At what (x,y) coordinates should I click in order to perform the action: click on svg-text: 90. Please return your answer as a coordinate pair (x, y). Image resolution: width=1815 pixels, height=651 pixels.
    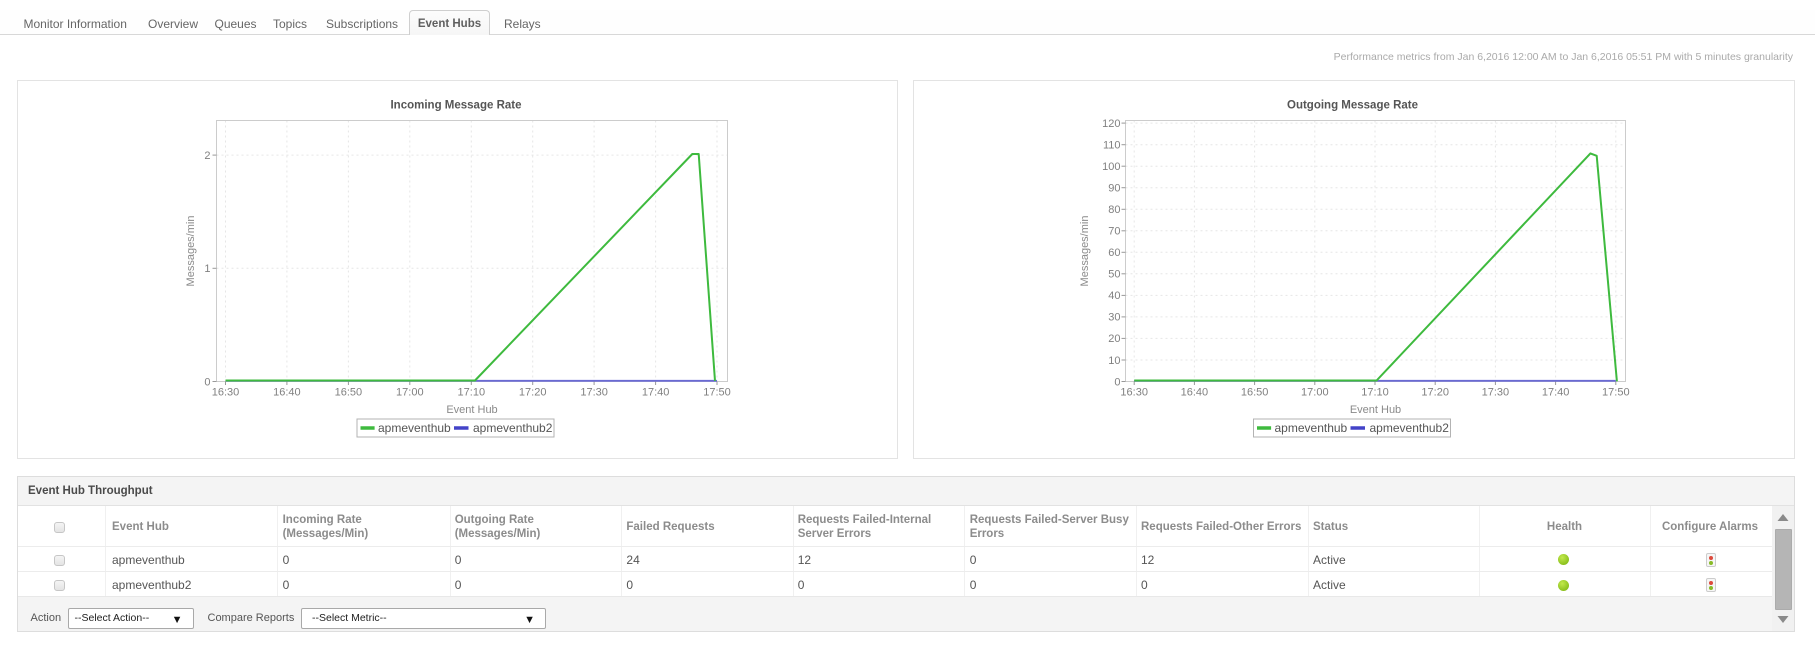
    Looking at the image, I should click on (1114, 189).